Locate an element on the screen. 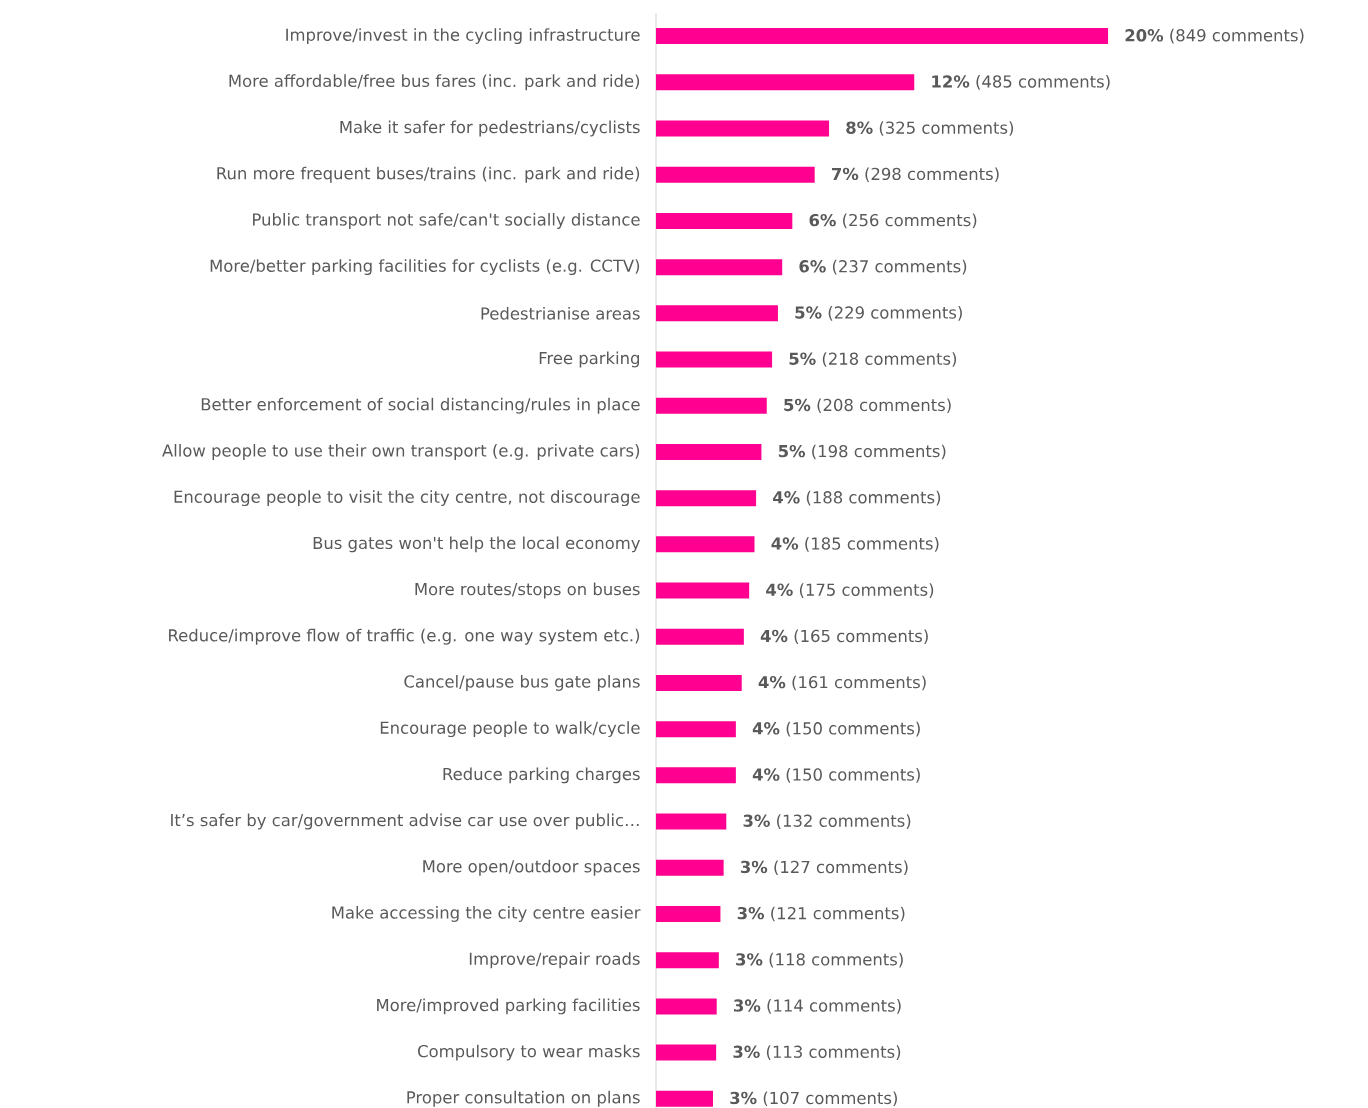 This screenshot has width=1368, height=1108. y-tick-label: Make it safer for pedestrians/cyclists is located at coordinates (490, 128).